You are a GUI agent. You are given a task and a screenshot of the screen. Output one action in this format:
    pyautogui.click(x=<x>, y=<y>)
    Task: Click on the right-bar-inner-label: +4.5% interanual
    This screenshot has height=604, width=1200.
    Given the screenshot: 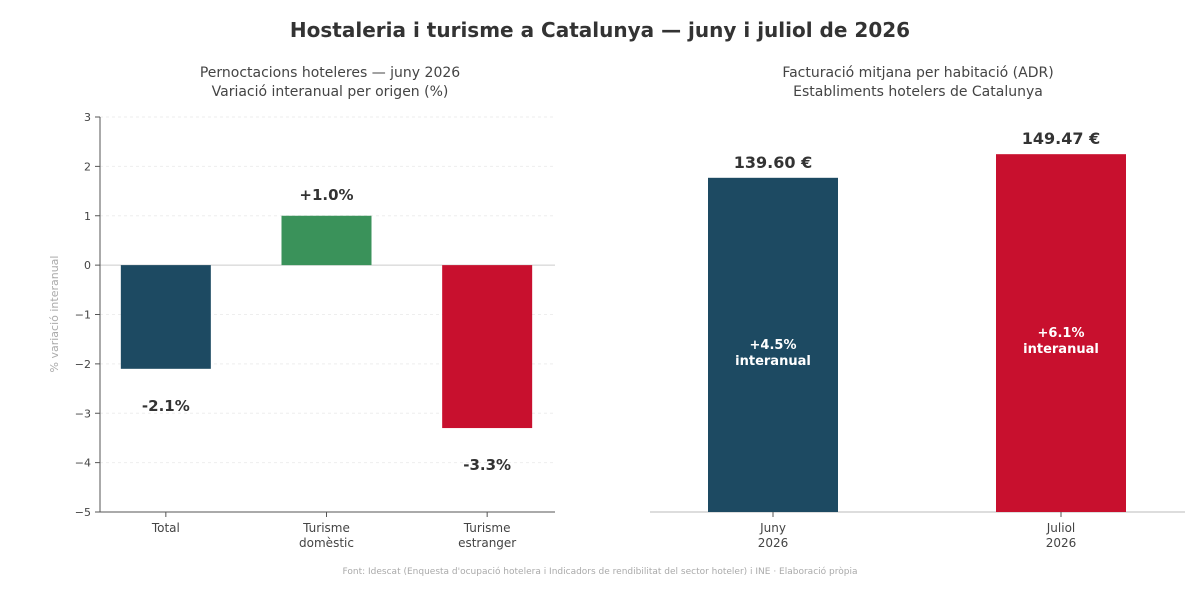 What is the action you would take?
    pyautogui.click(x=773, y=353)
    